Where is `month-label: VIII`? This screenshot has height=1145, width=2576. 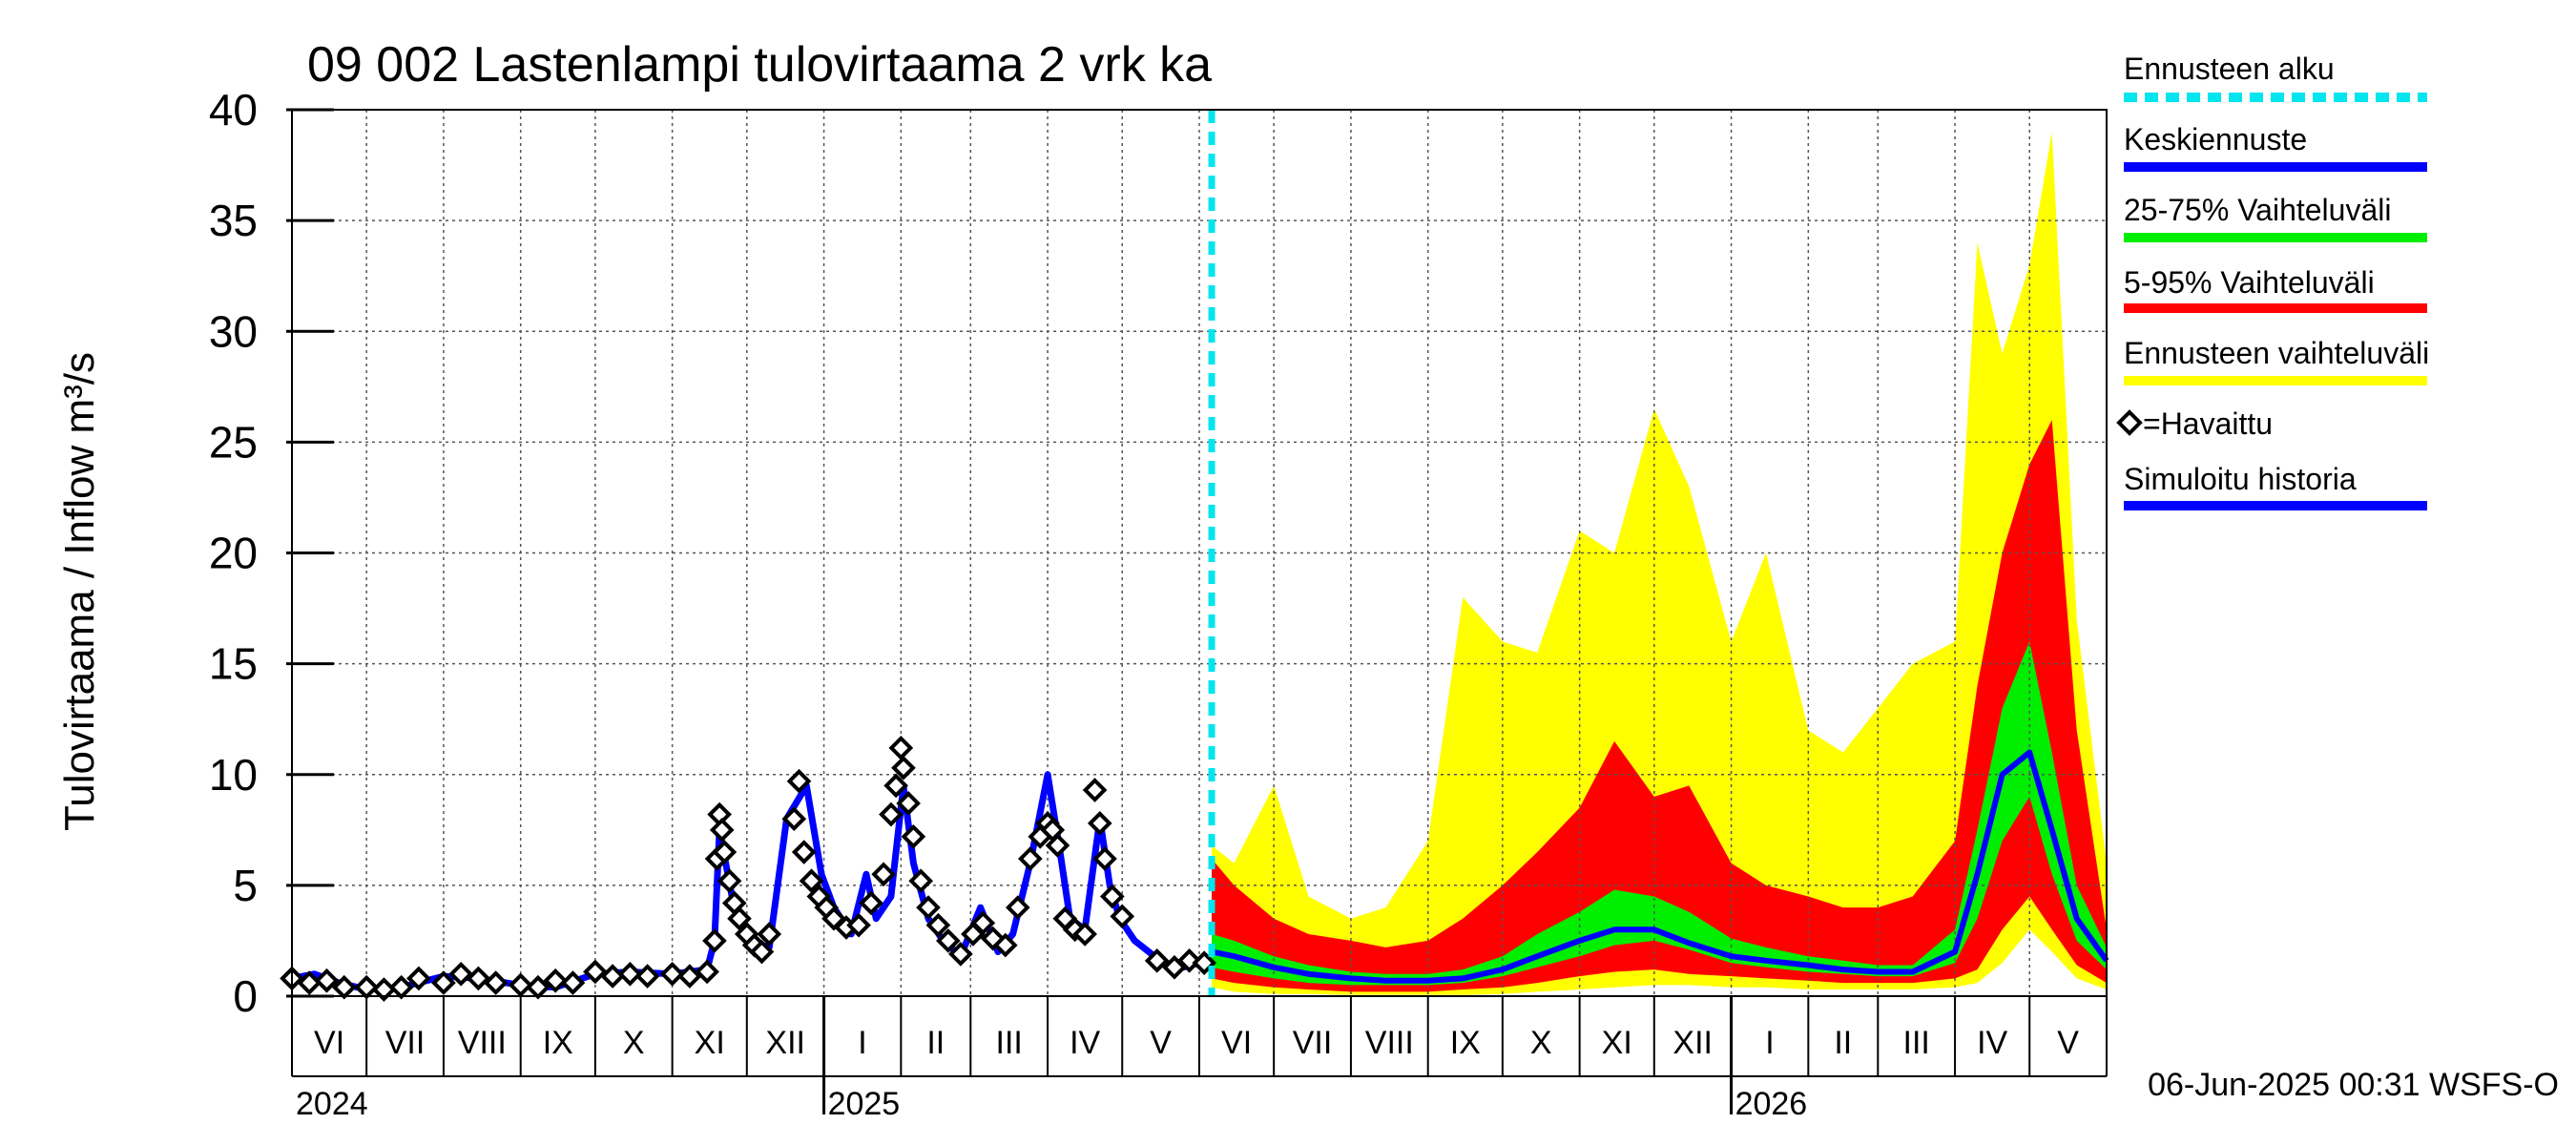 month-label: VIII is located at coordinates (482, 1043).